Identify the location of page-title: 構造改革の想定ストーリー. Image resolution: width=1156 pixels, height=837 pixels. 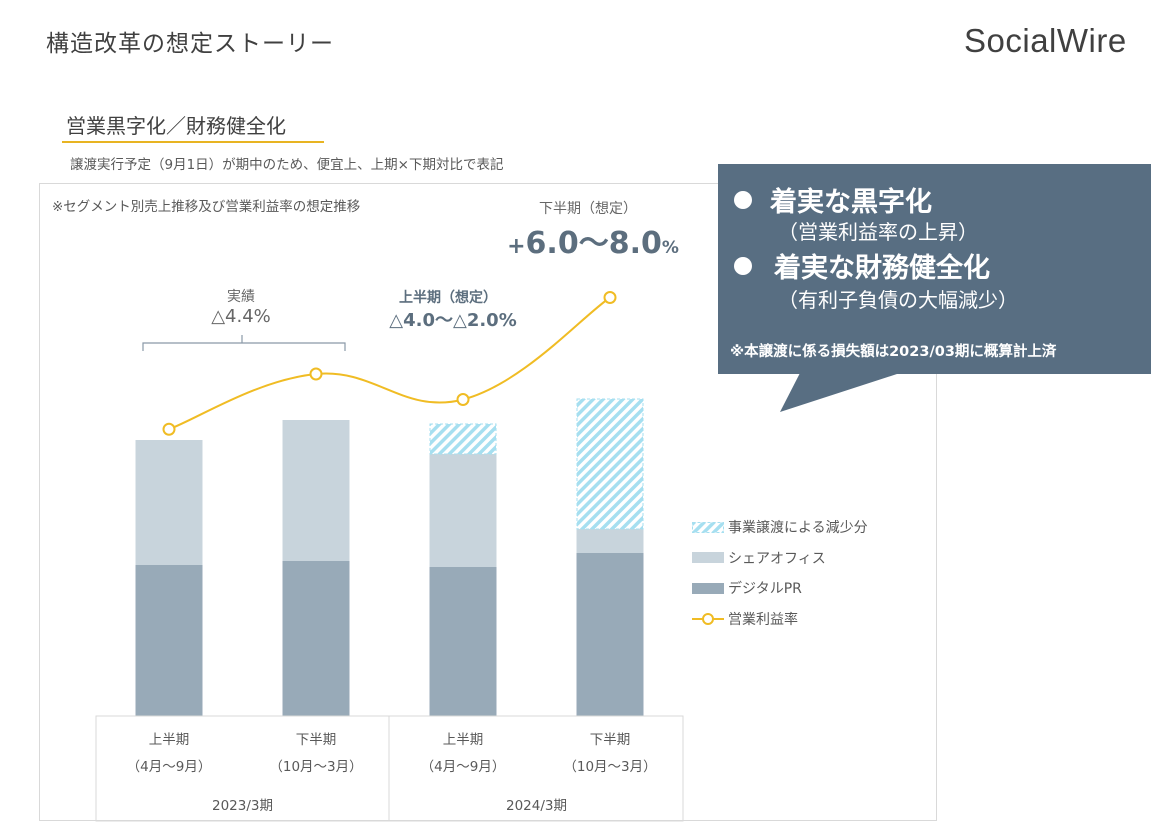
(190, 44).